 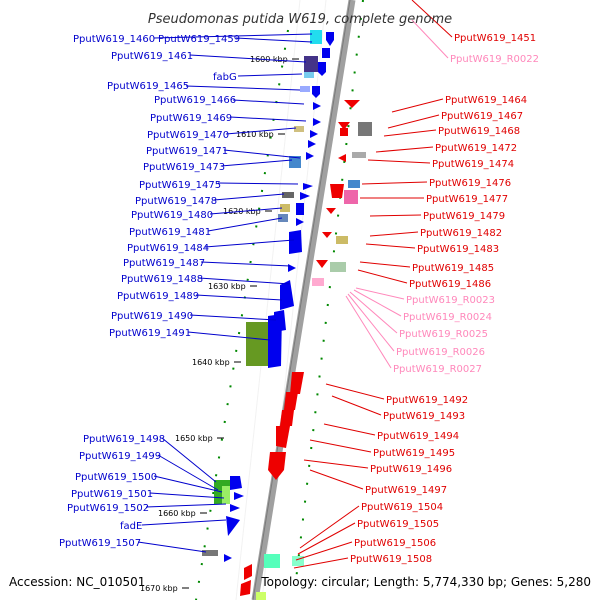 I want to click on tick-label-1660: 1660 kbp, so click(x=177, y=513).